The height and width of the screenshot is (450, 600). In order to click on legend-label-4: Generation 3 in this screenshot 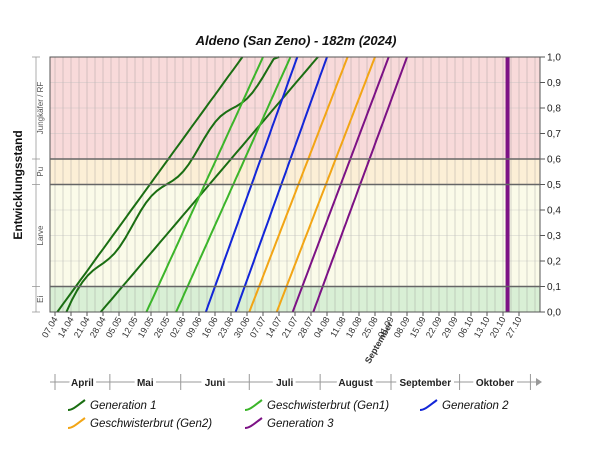, I will do `click(300, 424)`.